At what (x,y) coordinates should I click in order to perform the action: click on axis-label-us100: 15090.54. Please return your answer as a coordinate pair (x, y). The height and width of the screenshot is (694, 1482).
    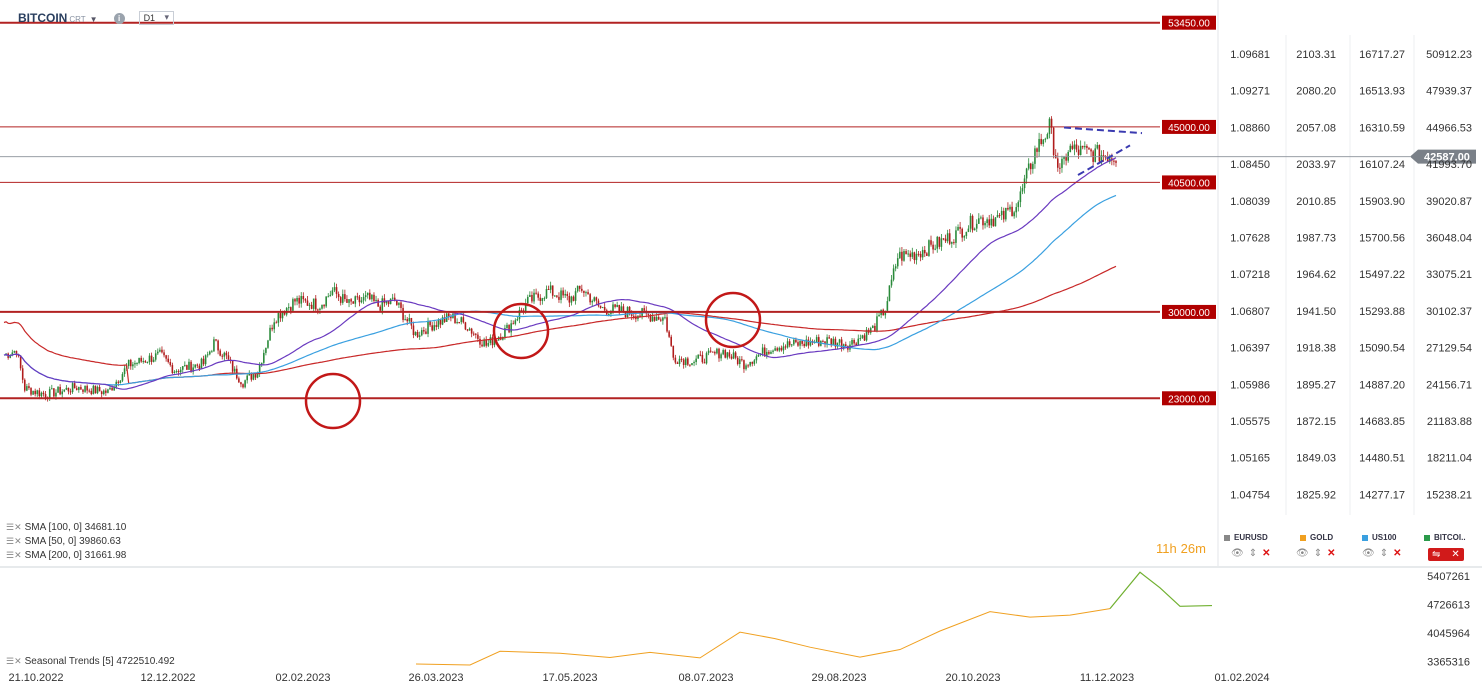
    Looking at the image, I should click on (1382, 349).